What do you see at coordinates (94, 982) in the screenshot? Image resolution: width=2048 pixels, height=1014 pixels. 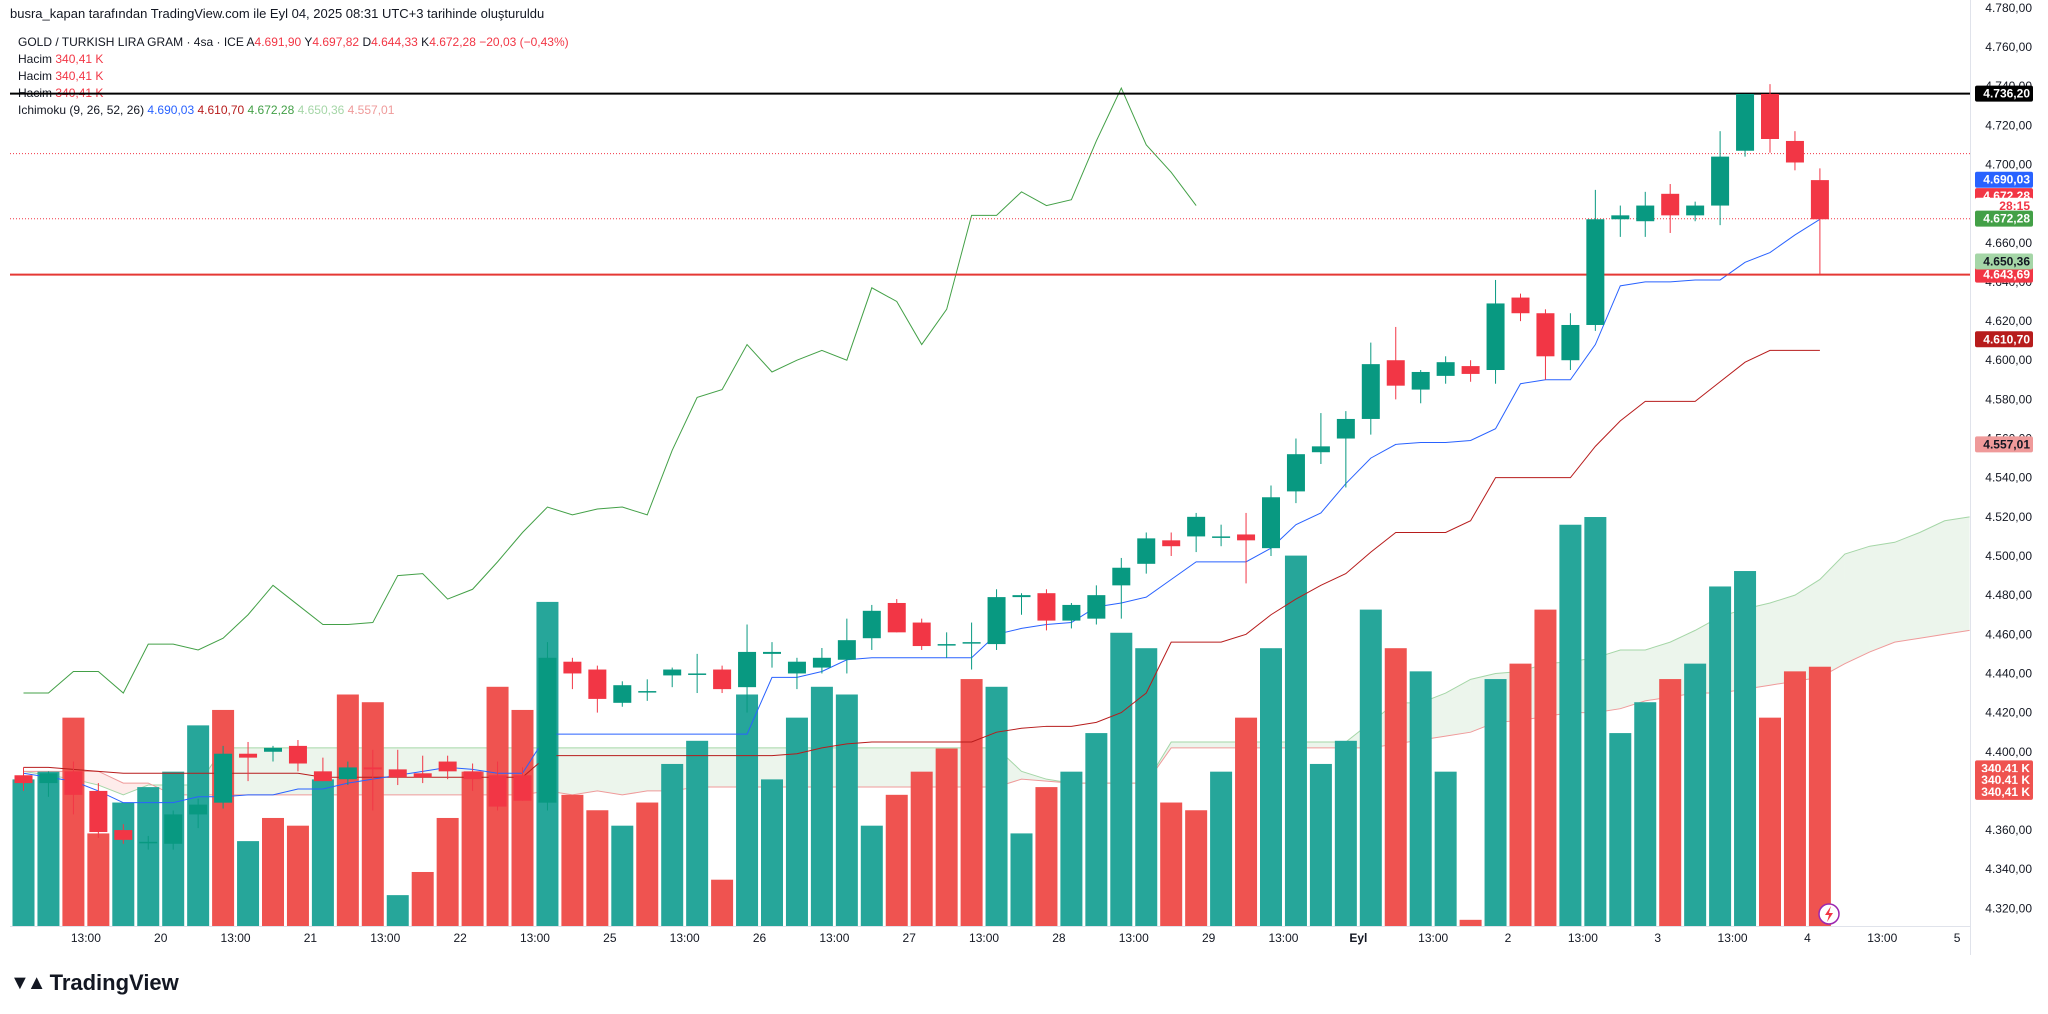 I see `tradingview-logo: ▼▲ TradingView` at bounding box center [94, 982].